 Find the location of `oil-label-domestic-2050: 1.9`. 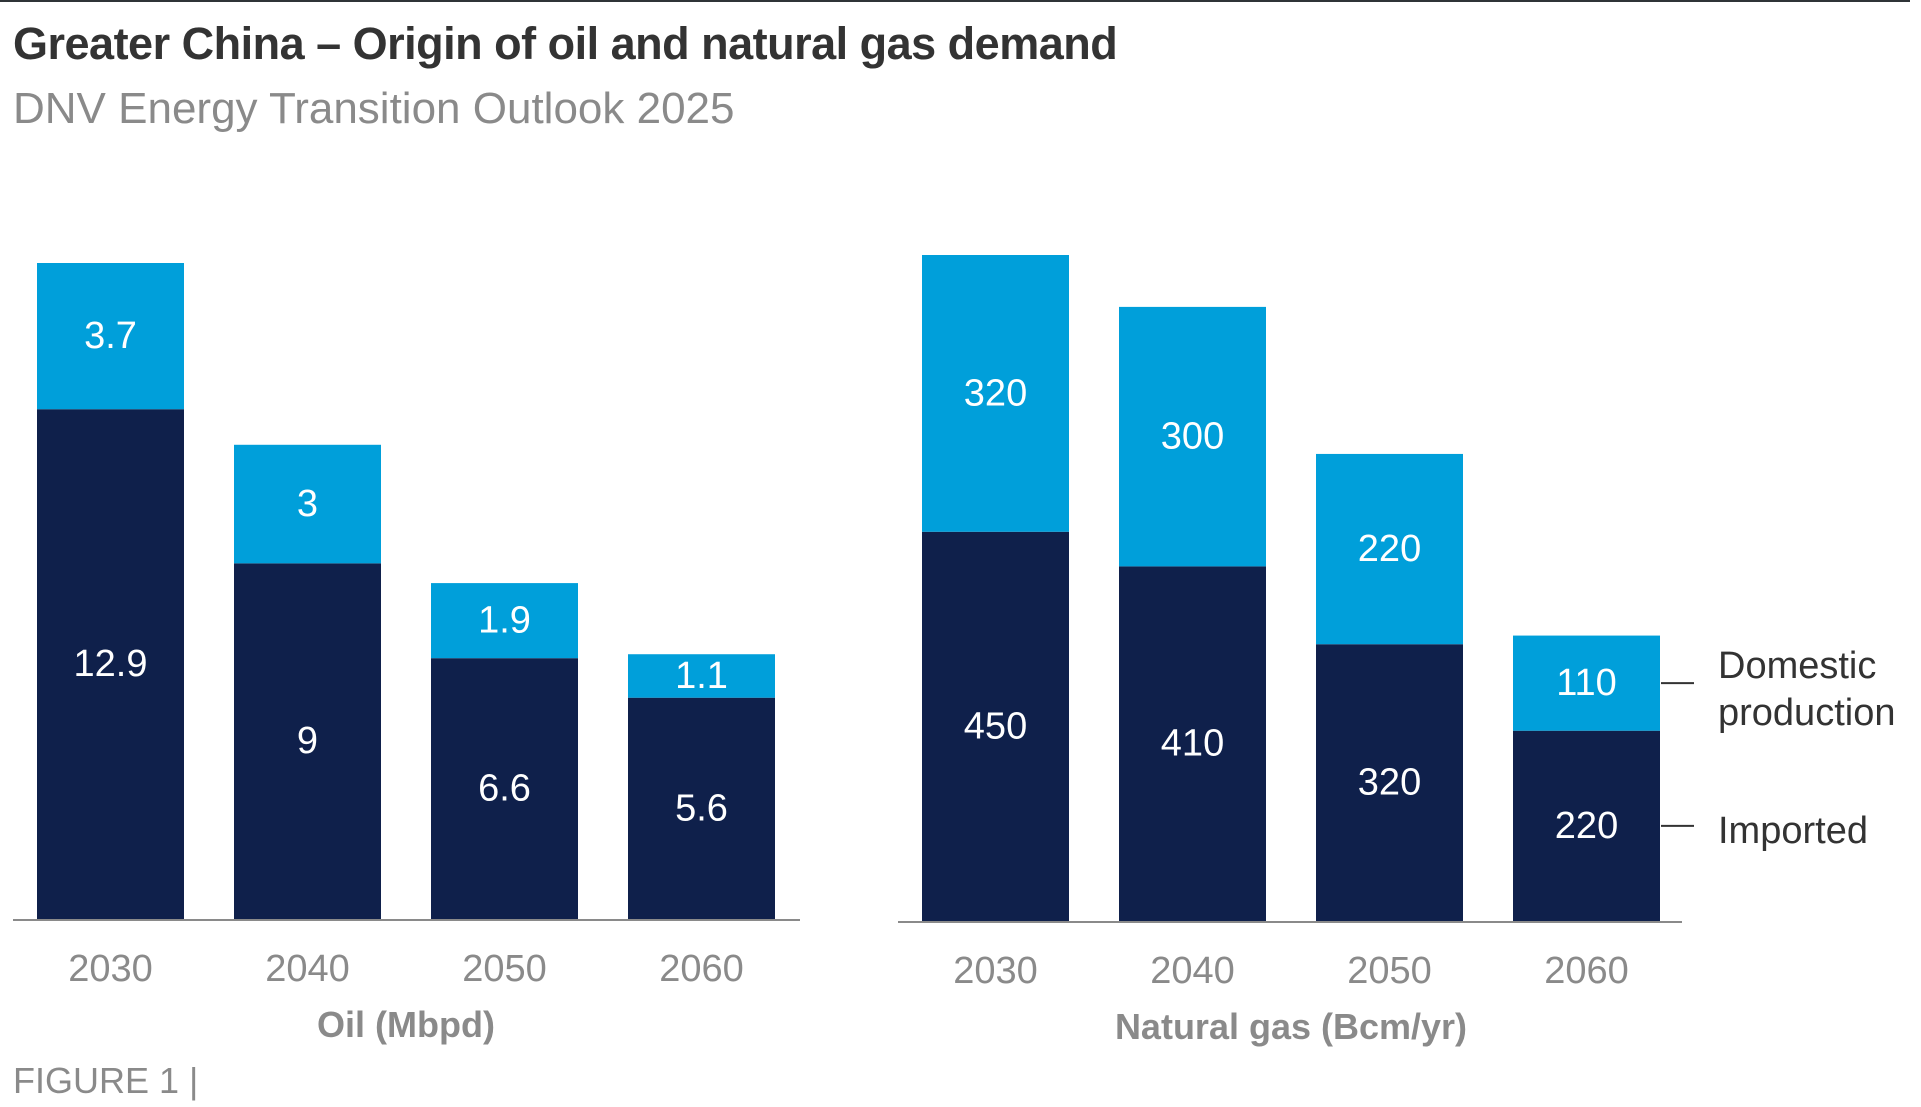

oil-label-domestic-2050: 1.9 is located at coordinates (504, 621).